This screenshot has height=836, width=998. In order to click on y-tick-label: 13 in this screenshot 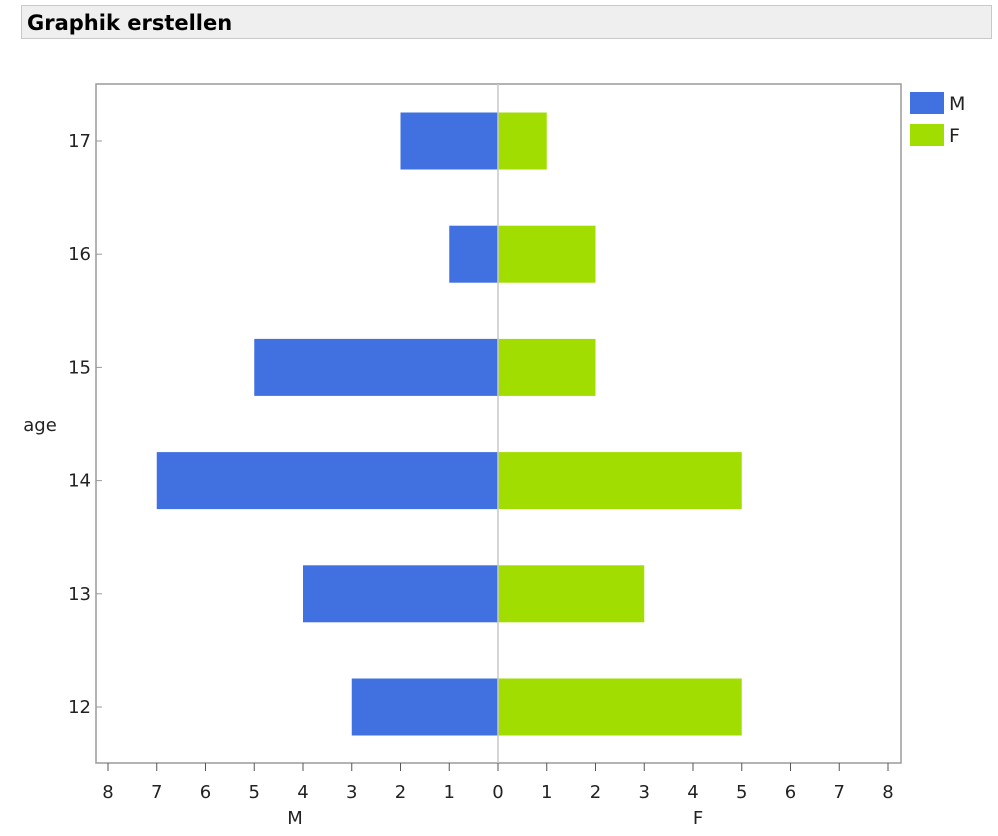, I will do `click(79, 594)`.